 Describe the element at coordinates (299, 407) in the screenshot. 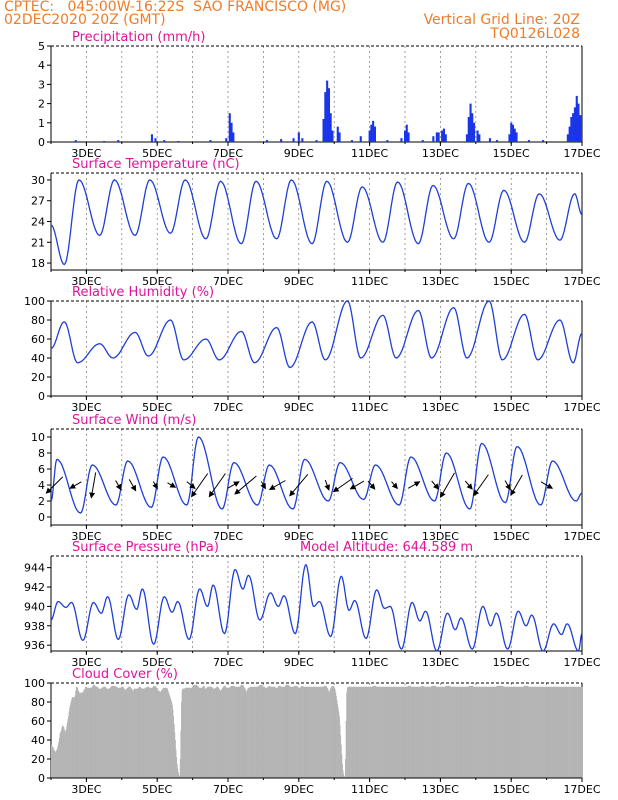

I see `x-tick-label: 9DEC` at that location.